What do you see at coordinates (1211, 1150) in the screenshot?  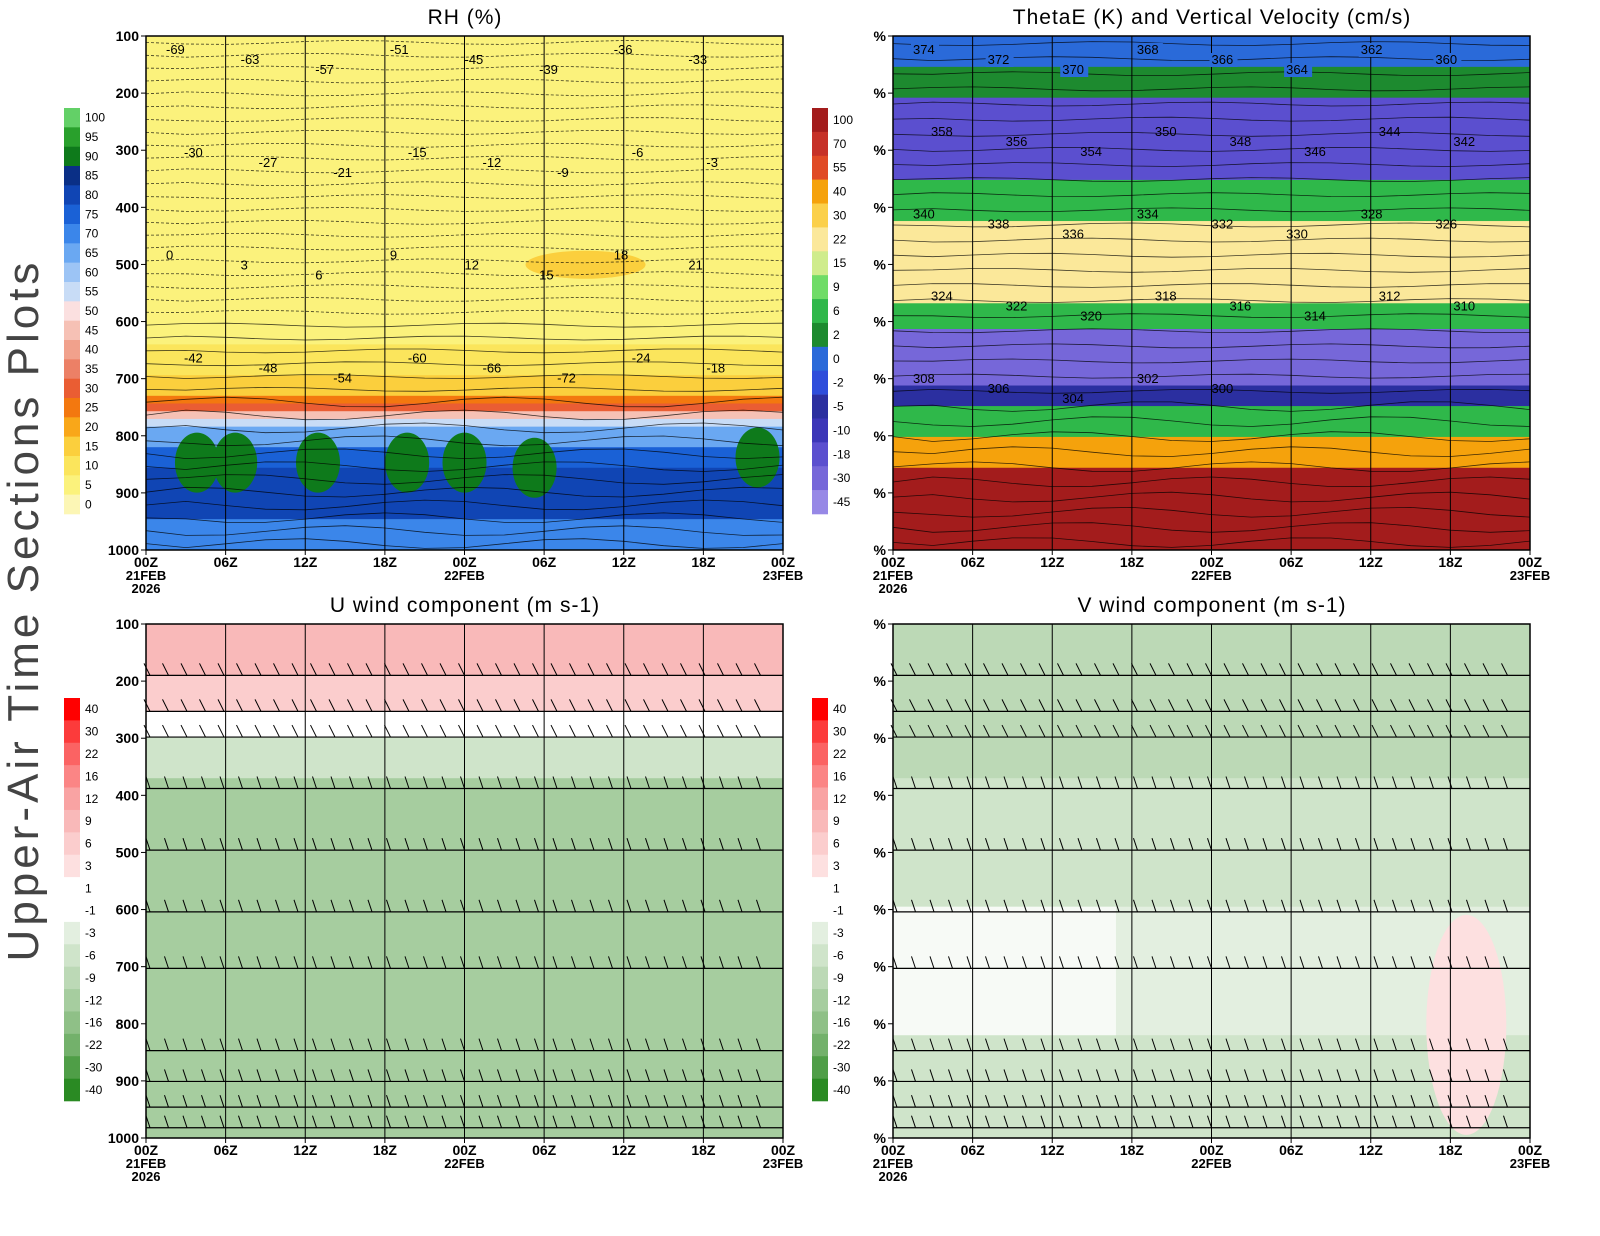 I see `x-tick-label: 00Z` at bounding box center [1211, 1150].